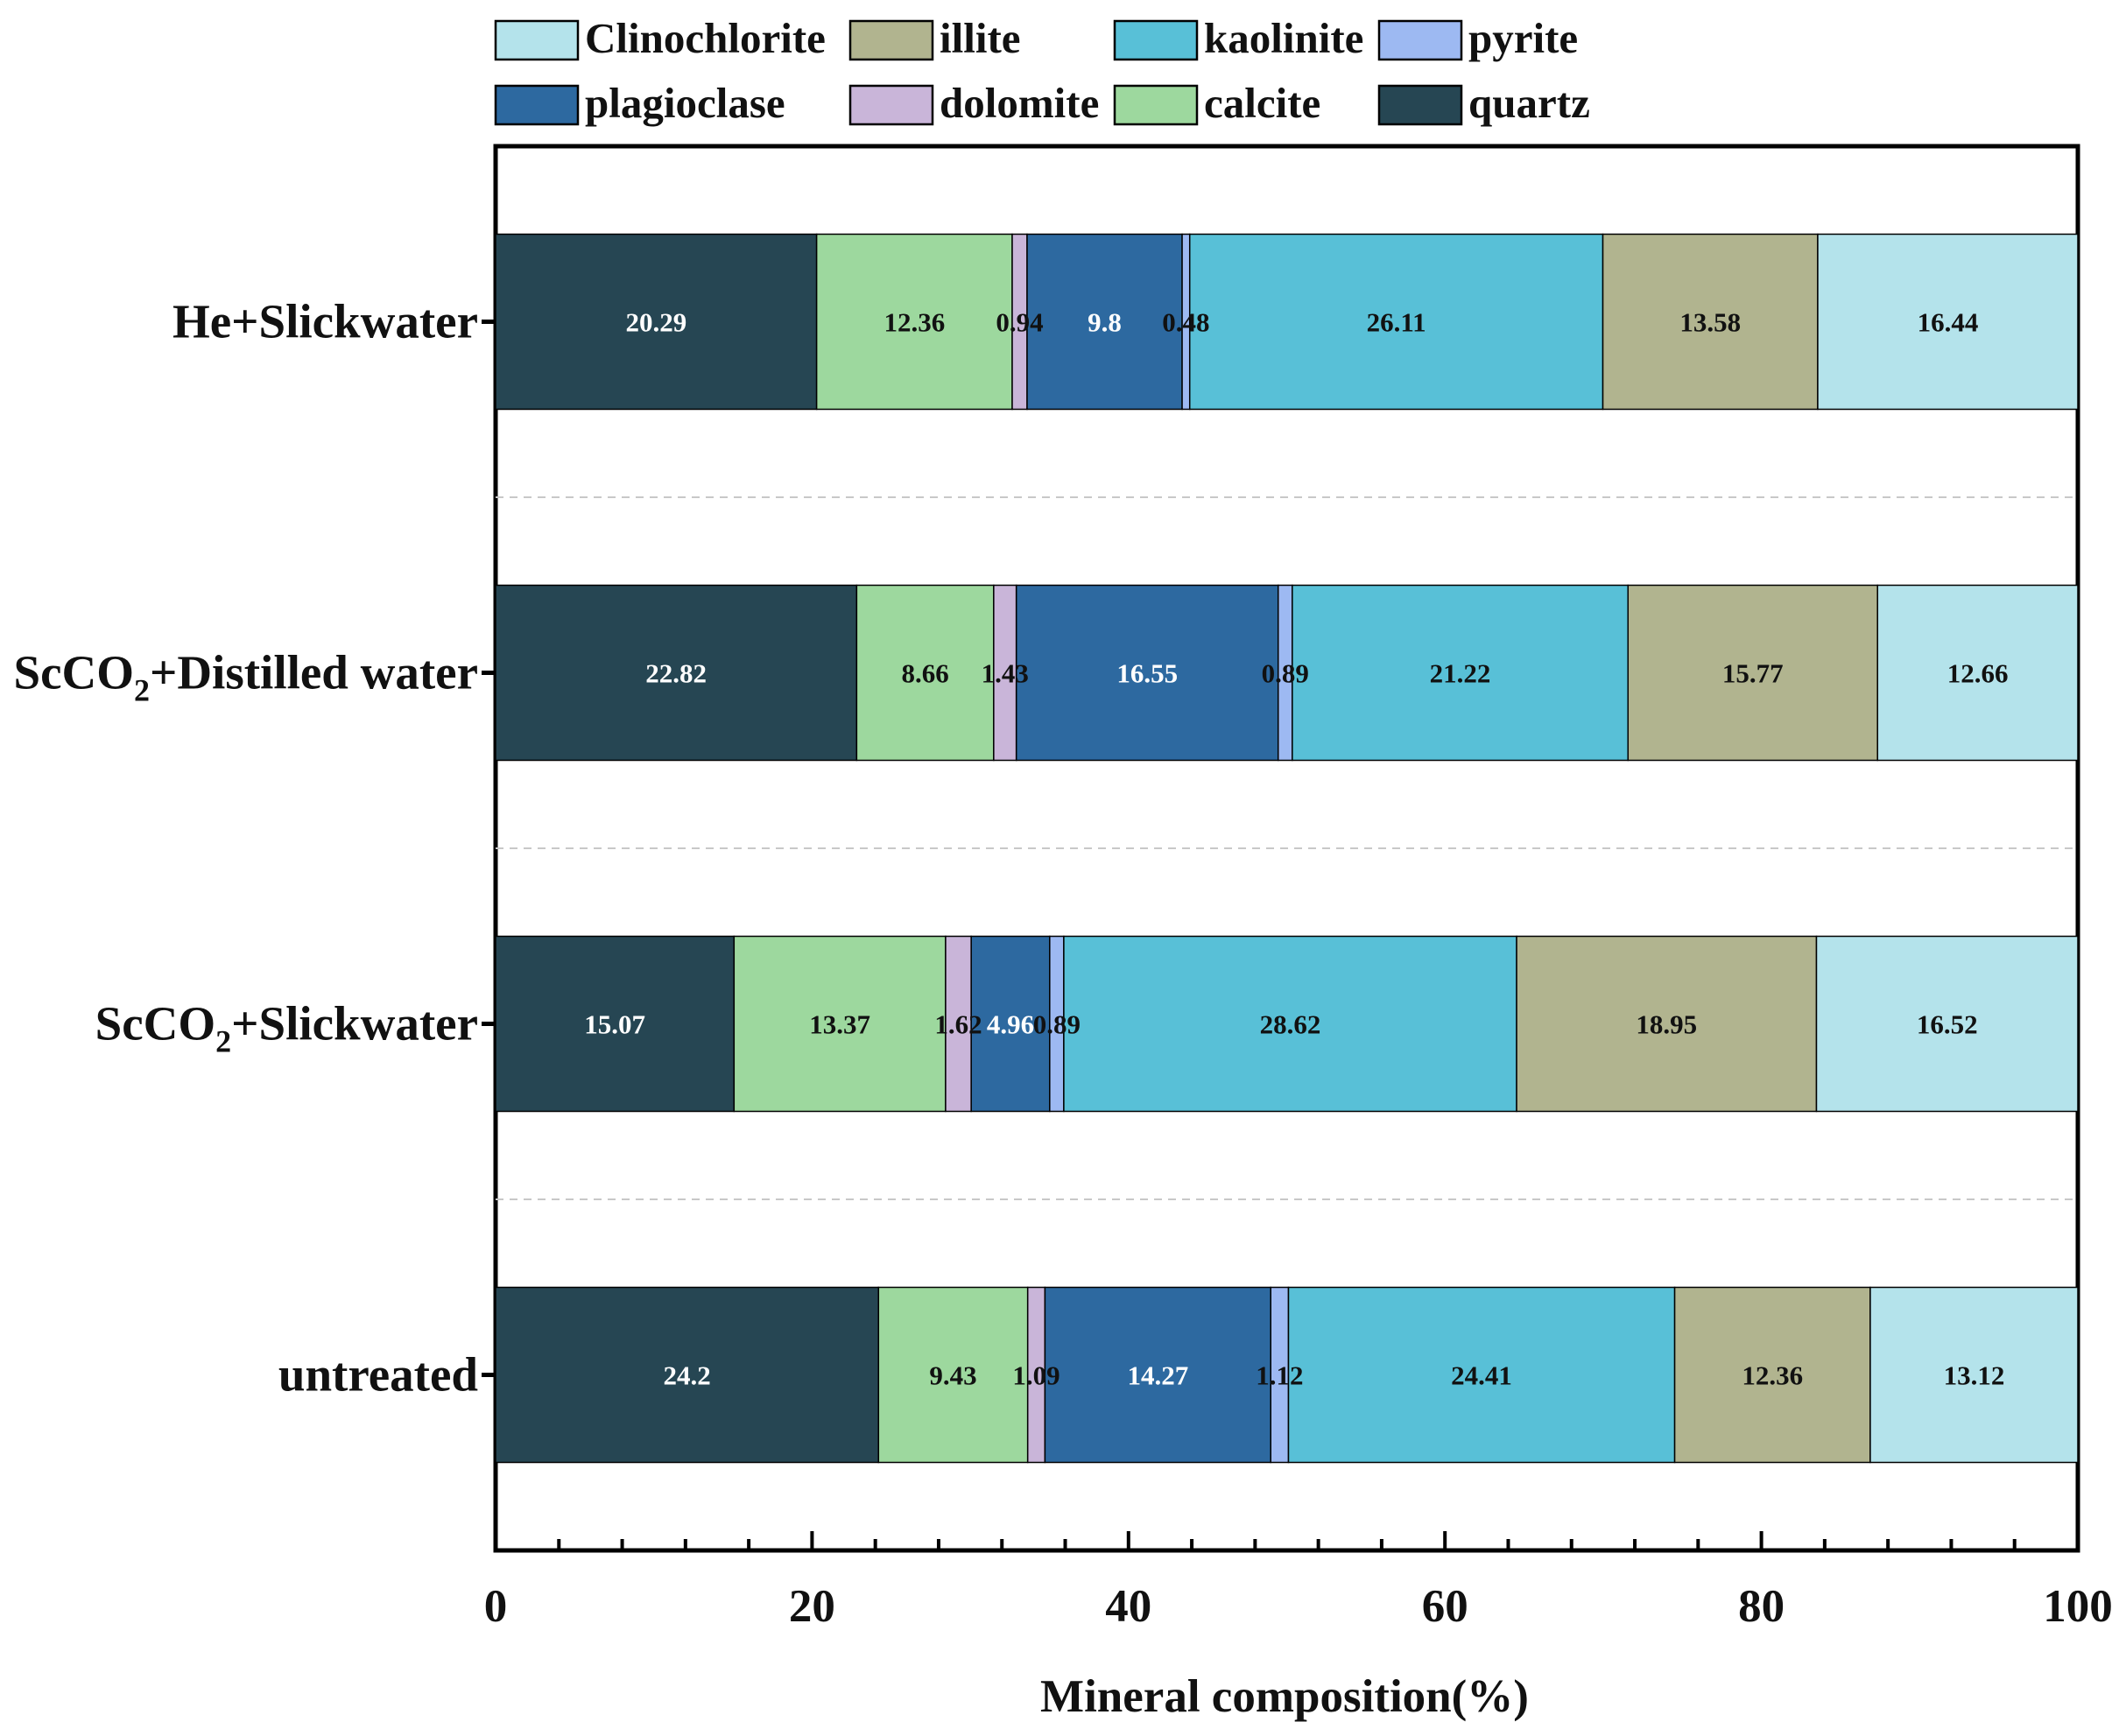  What do you see at coordinates (1420, 105) in the screenshot?
I see `legend-swatch-quartz` at bounding box center [1420, 105].